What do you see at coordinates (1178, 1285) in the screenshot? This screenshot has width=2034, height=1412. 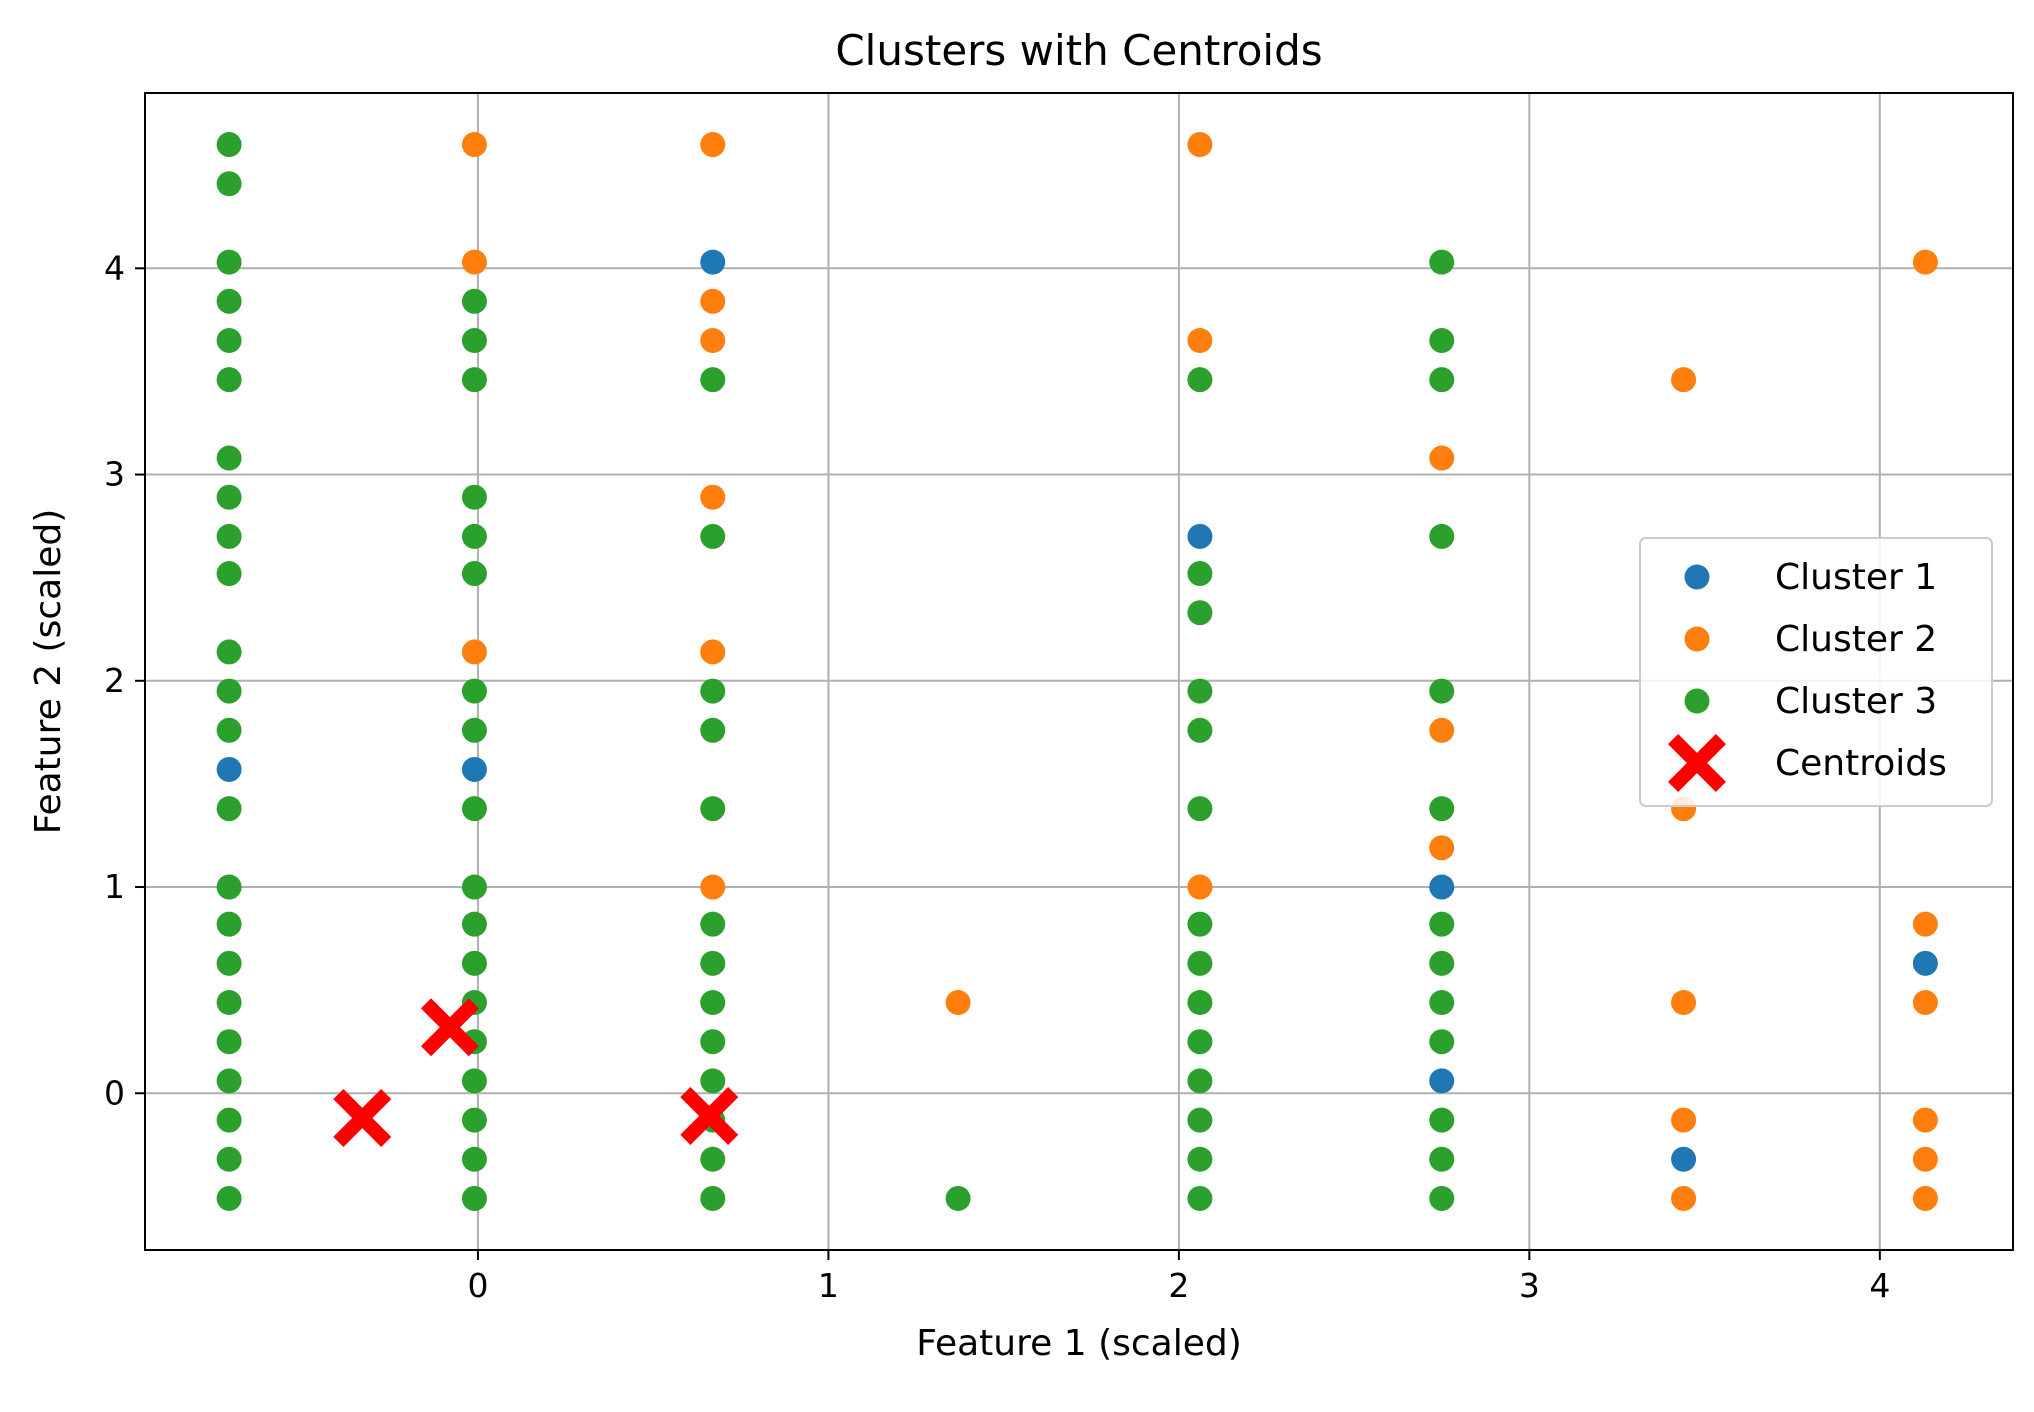 I see `x-tick-label: 2` at bounding box center [1178, 1285].